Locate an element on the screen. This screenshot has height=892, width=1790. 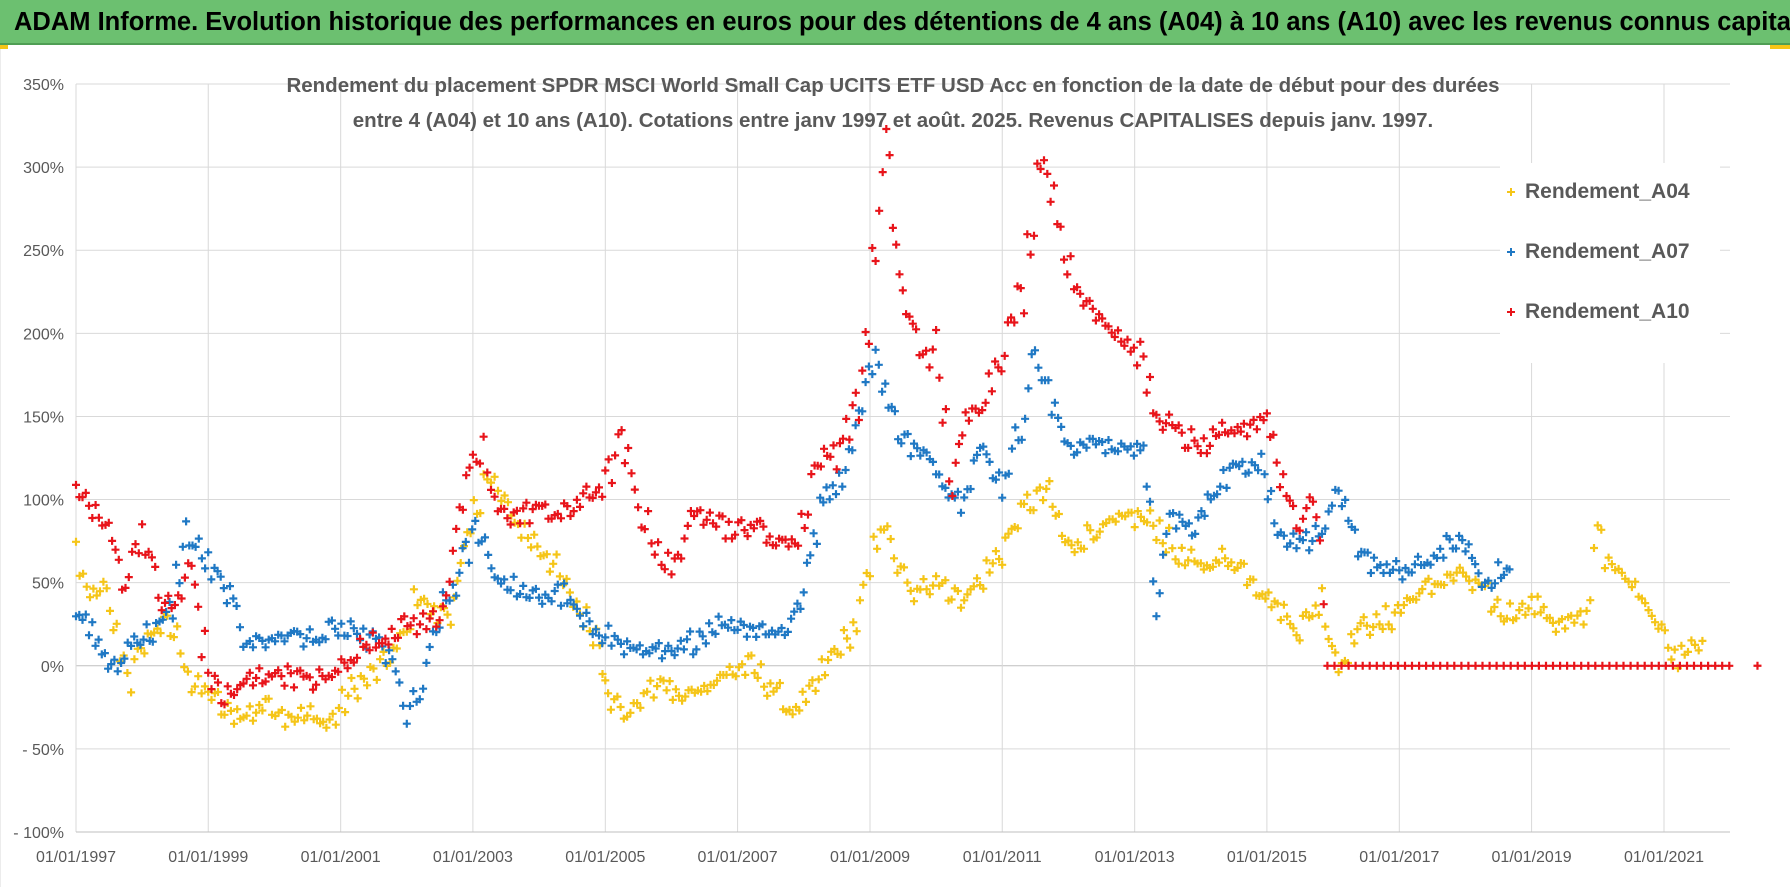
x-tick-label: 01/01/2013 is located at coordinates (1135, 857).